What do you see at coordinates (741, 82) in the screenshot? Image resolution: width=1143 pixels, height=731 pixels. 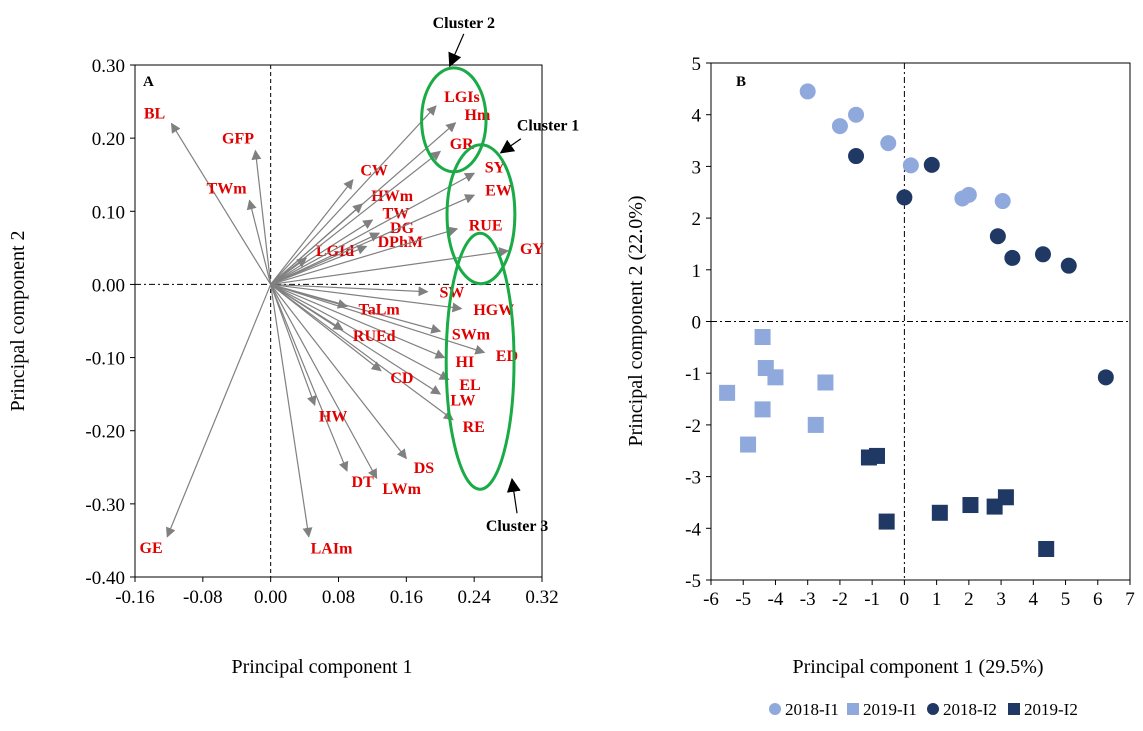 I see `plot-b-panel-label: B` at bounding box center [741, 82].